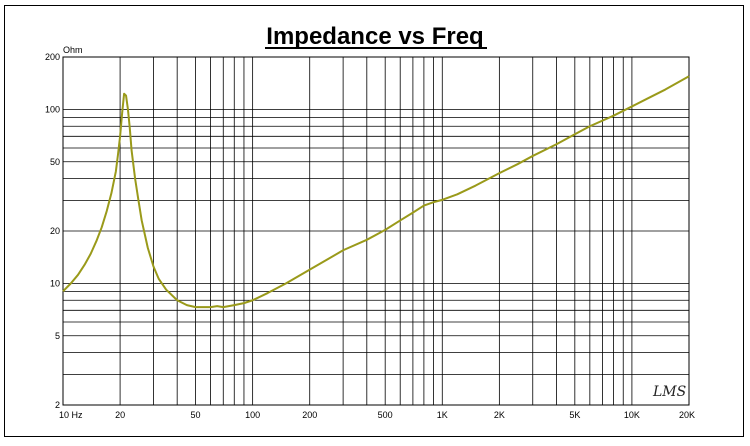  What do you see at coordinates (632, 415) in the screenshot?
I see `x-tick-label: 10K` at bounding box center [632, 415].